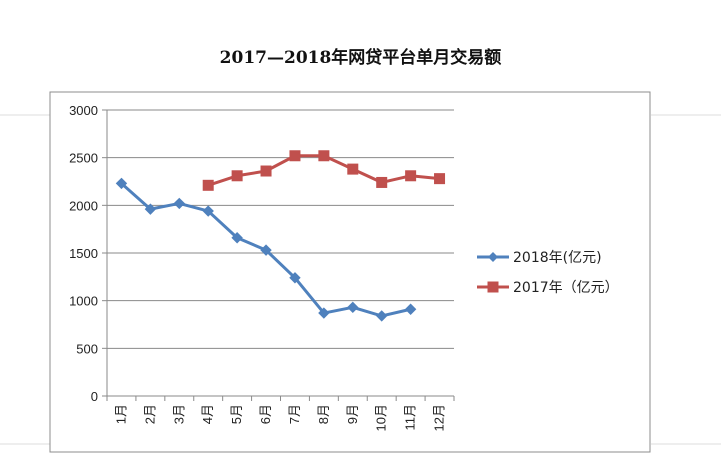 The image size is (721, 454). What do you see at coordinates (265, 414) in the screenshot?
I see `x-tick-label: 6月` at bounding box center [265, 414].